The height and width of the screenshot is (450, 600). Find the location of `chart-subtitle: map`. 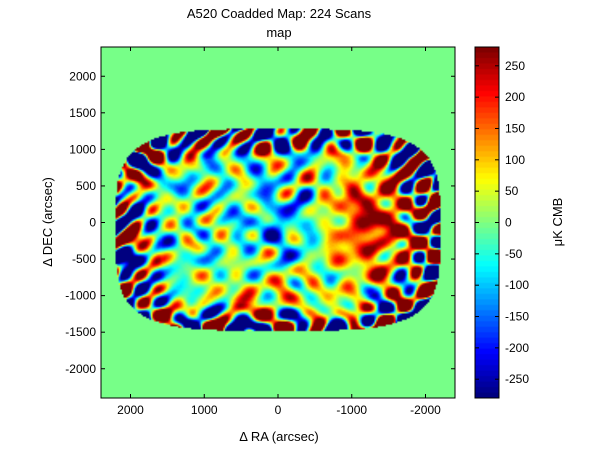

chart-subtitle: map is located at coordinates (278, 32).